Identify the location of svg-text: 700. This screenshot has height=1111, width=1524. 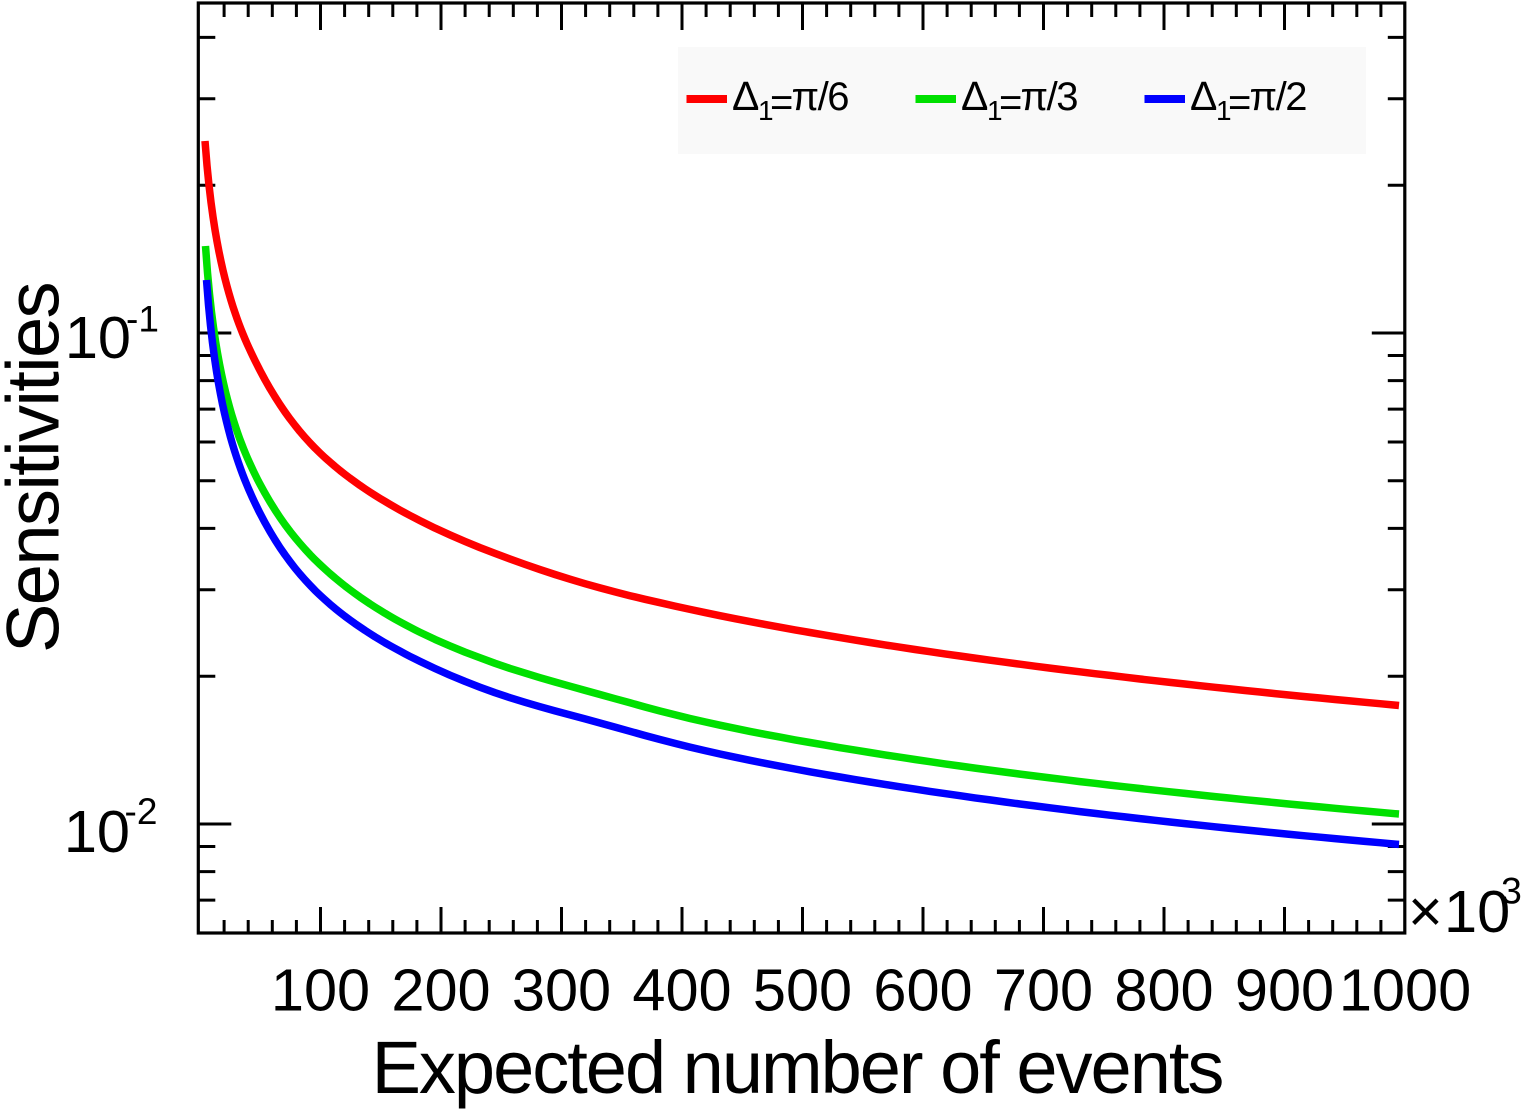
(1043, 990).